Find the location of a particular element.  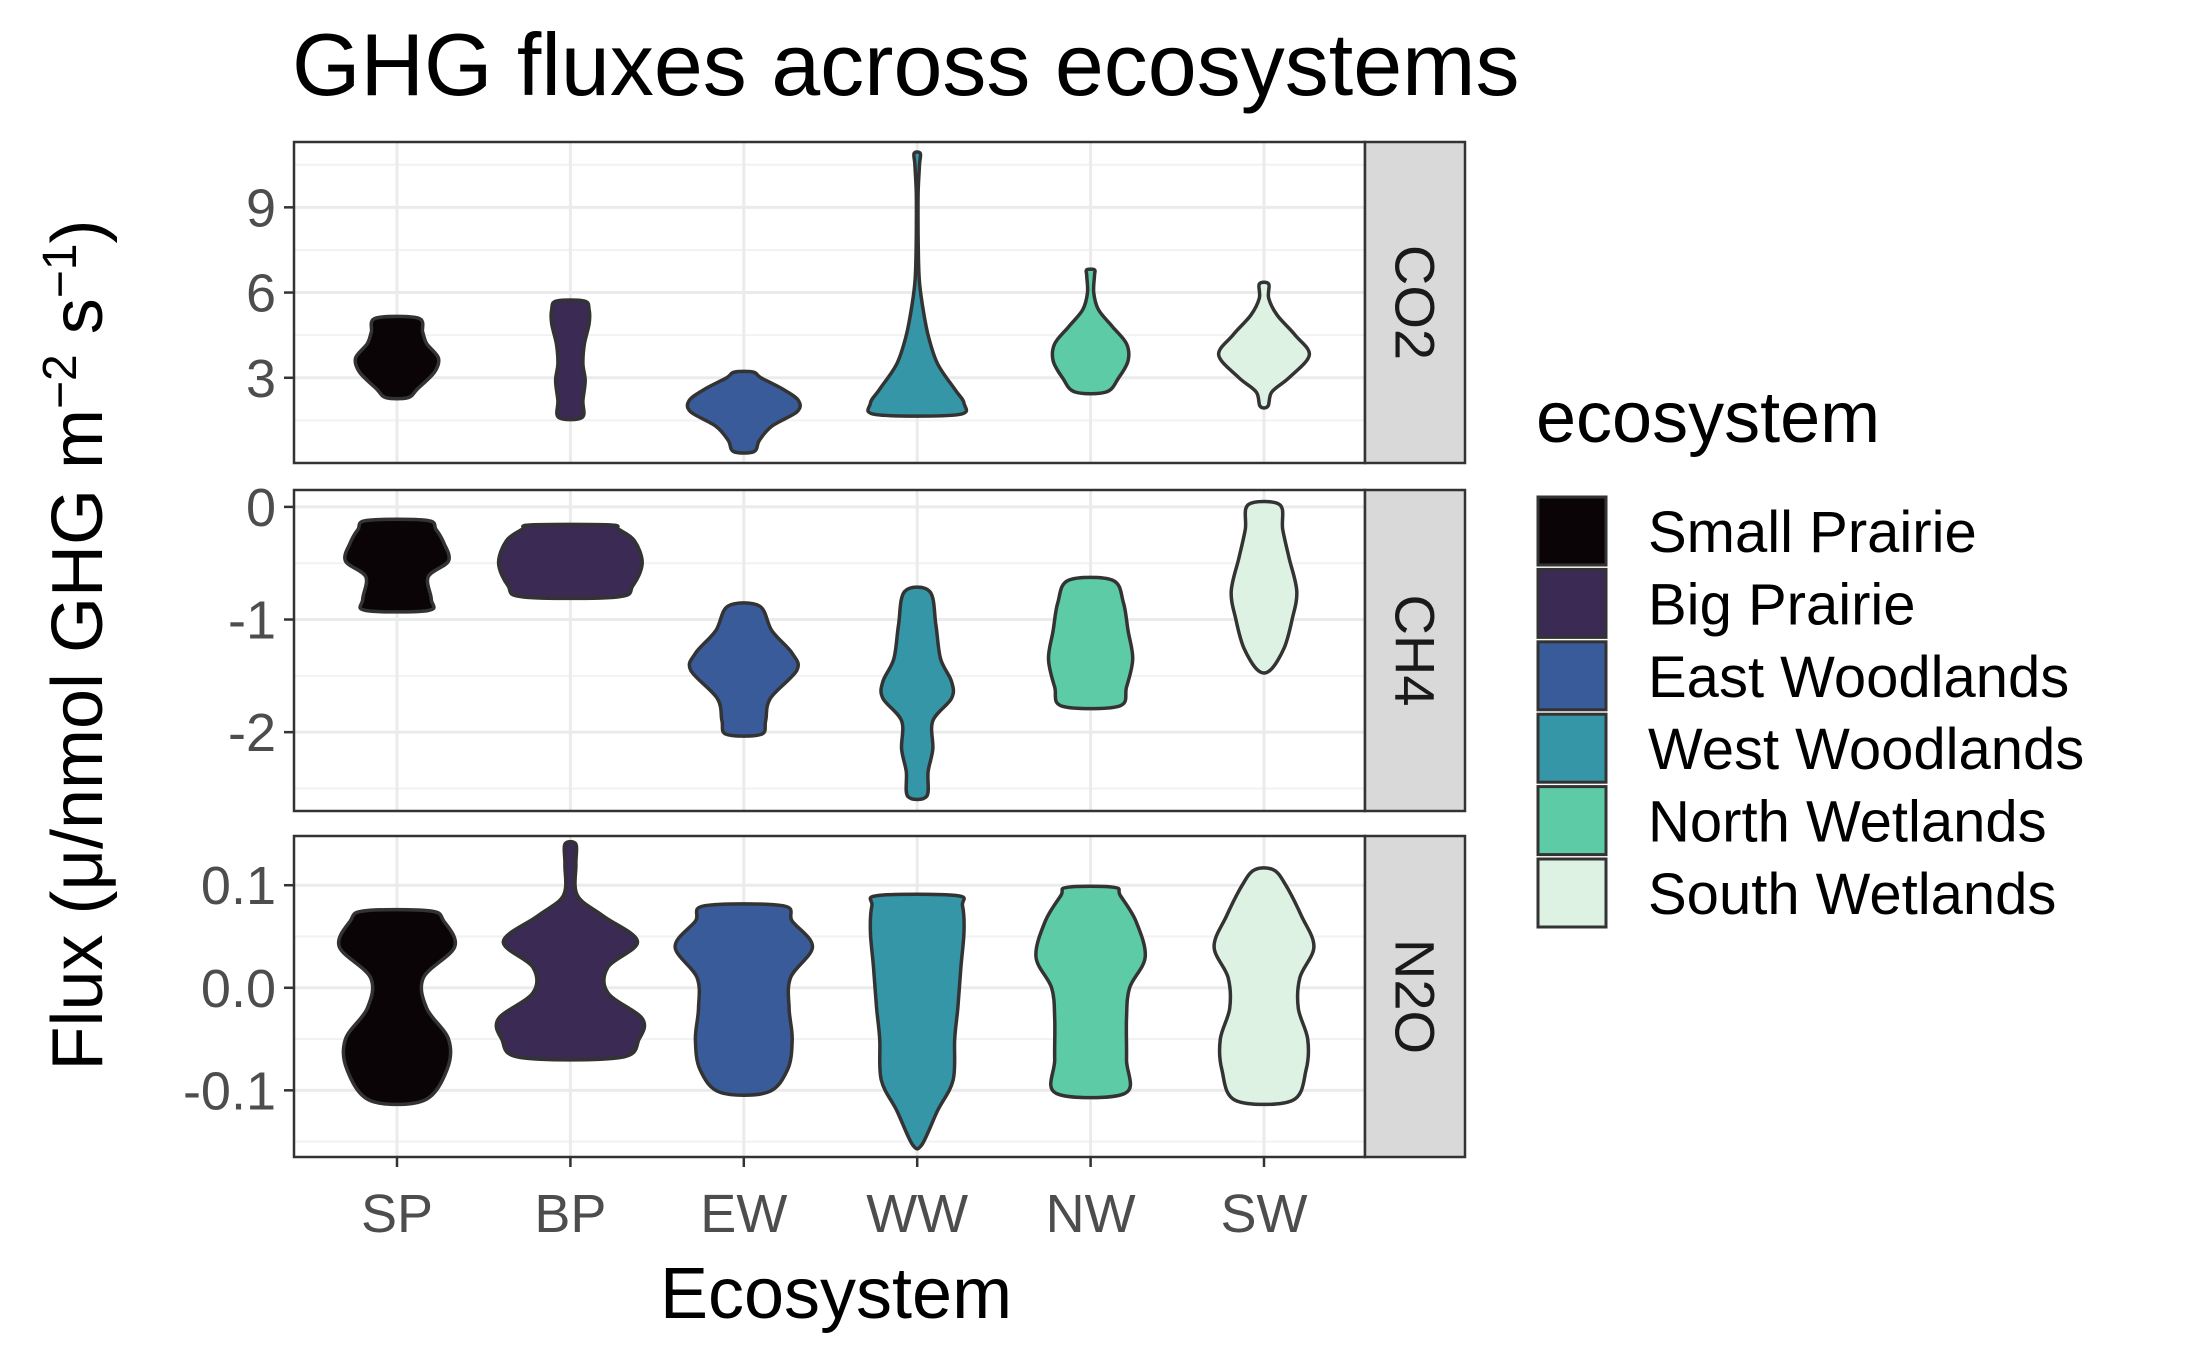

violin-ch4-sw is located at coordinates (1264, 587).